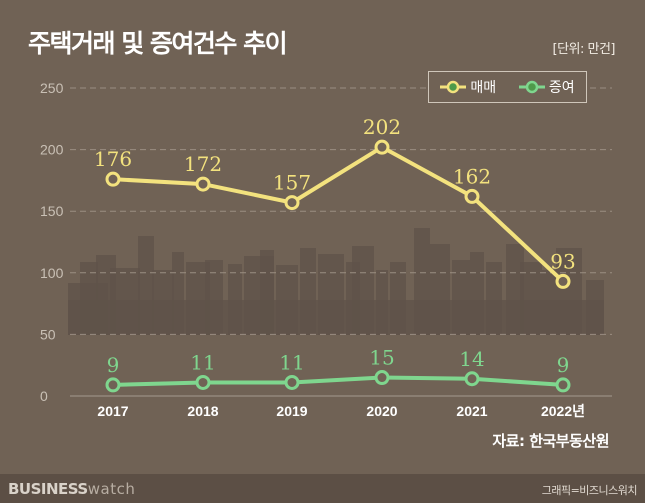 The image size is (645, 503). What do you see at coordinates (468, 87) in the screenshot?
I see `legend-item-trade: 매매` at bounding box center [468, 87].